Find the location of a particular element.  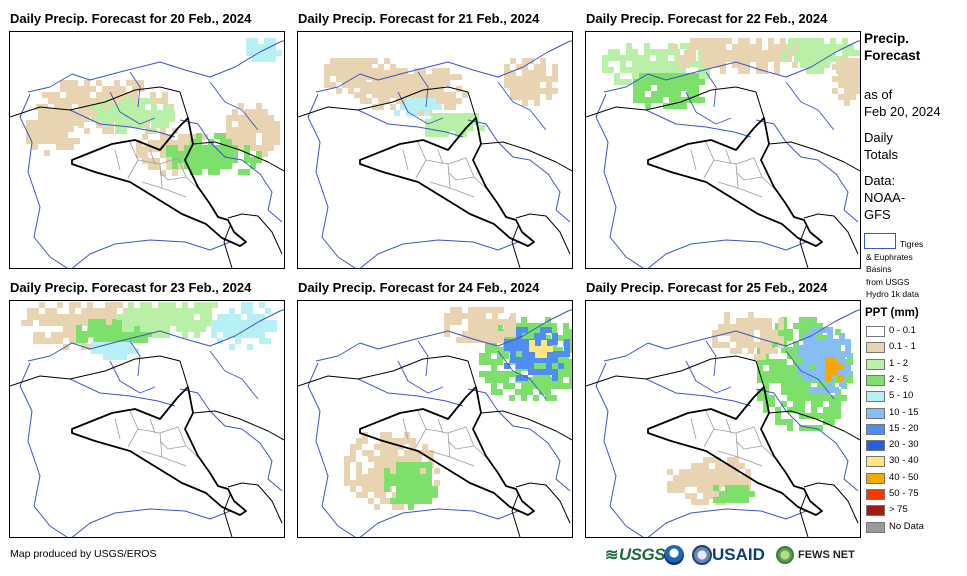

legend-label: > 75 is located at coordinates (898, 510).